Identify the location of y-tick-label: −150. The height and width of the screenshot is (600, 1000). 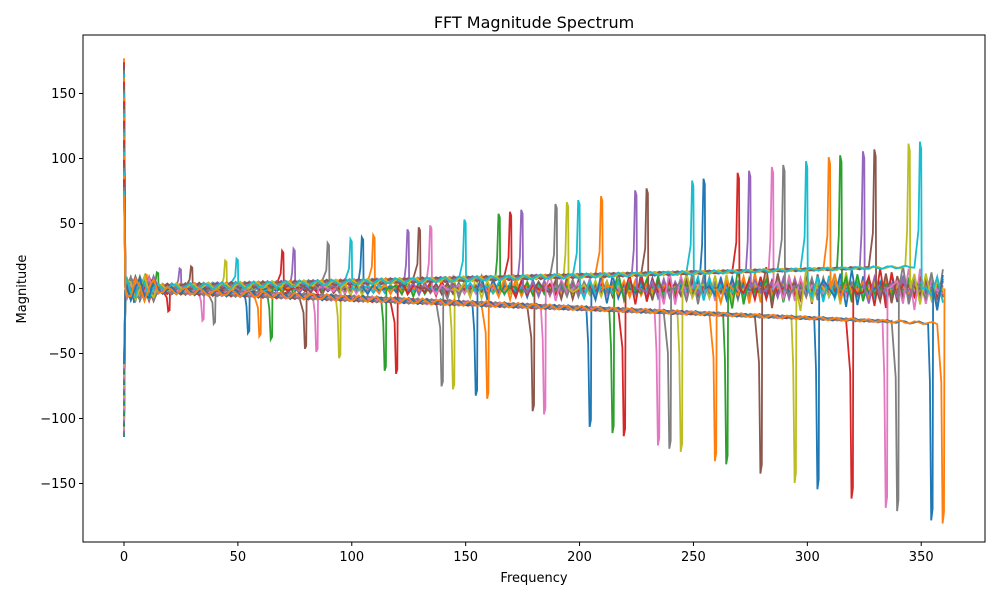
(58, 484).